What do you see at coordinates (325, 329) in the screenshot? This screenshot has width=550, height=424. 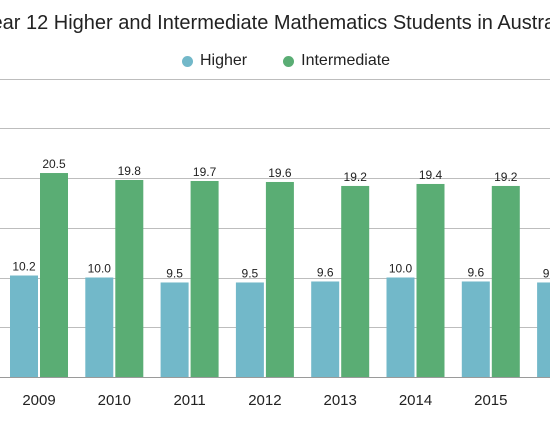 I see `bar-higher-2013` at bounding box center [325, 329].